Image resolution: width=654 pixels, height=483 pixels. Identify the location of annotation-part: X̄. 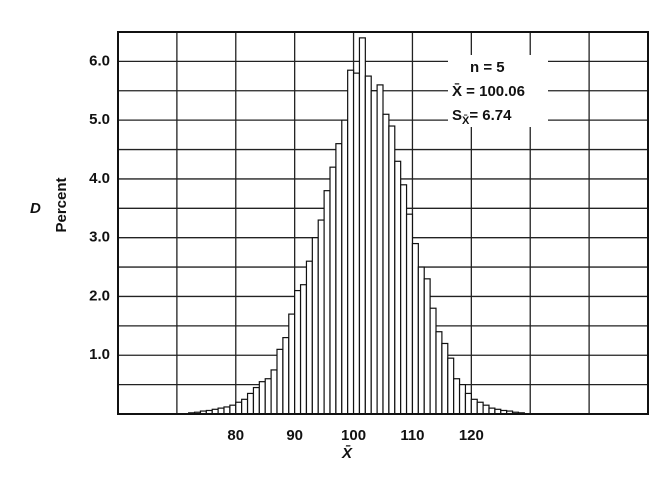
(466, 121).